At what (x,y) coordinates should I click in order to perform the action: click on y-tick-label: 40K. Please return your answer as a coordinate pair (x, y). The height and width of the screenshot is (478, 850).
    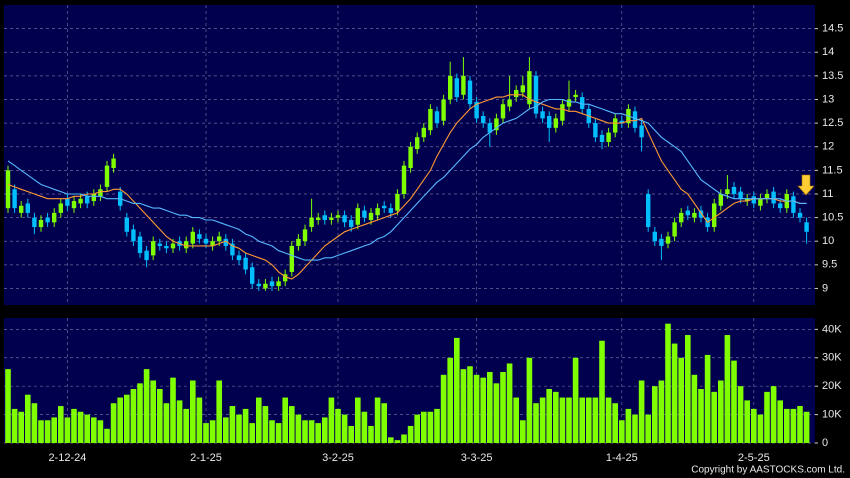
    Looking at the image, I should click on (832, 329).